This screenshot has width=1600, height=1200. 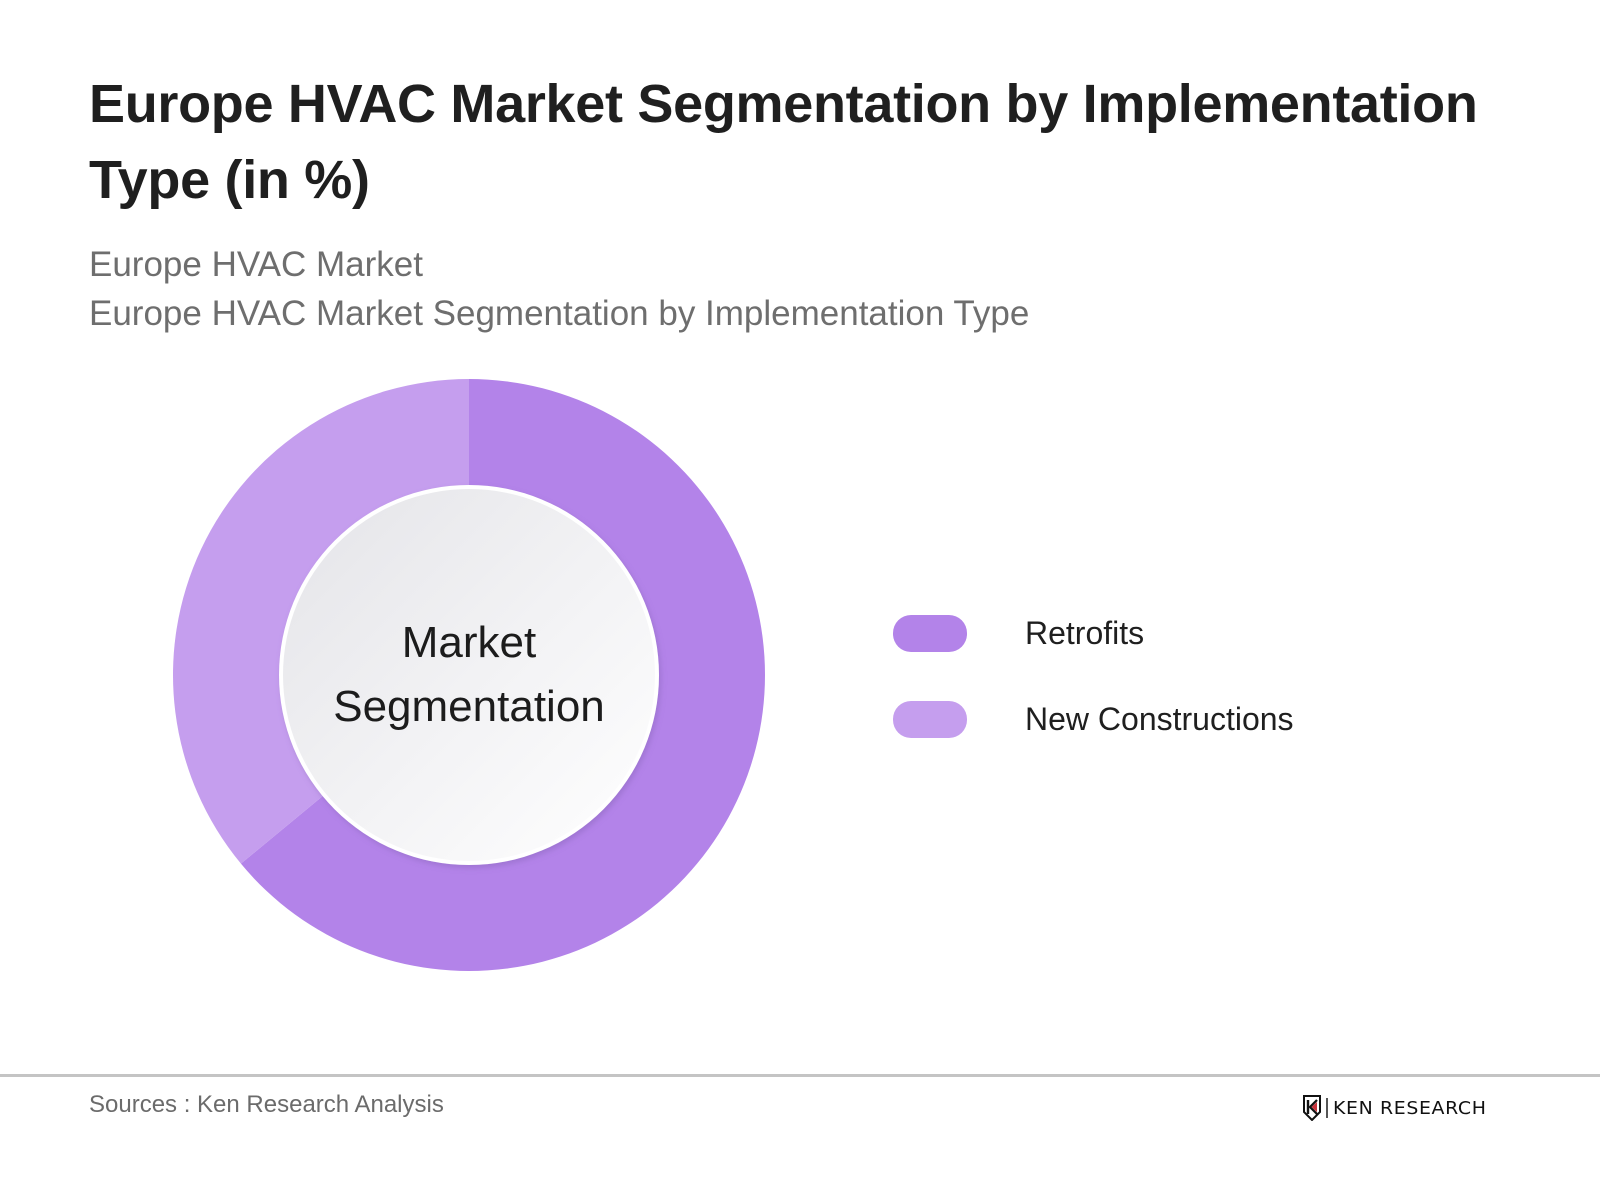 What do you see at coordinates (1312, 1108) in the screenshot?
I see `shield-k-logo-icon` at bounding box center [1312, 1108].